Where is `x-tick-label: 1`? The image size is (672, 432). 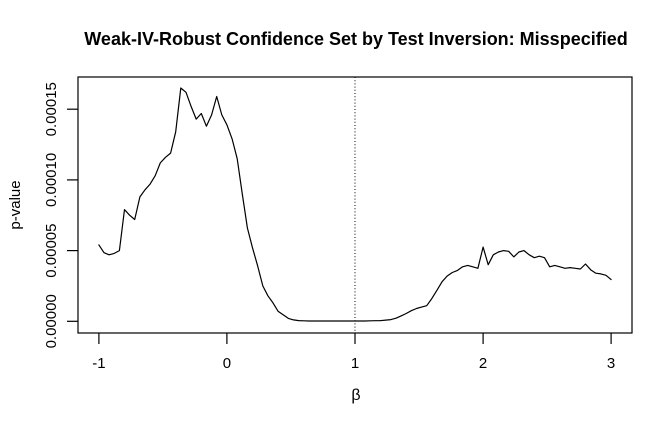 x-tick-label: 1 is located at coordinates (355, 363).